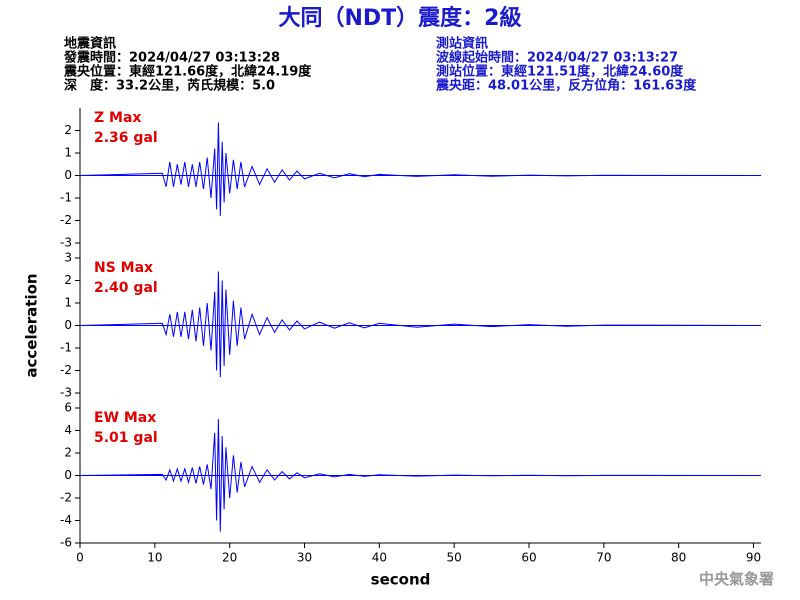  Describe the element at coordinates (462, 44) in the screenshot. I see `info-line: 測站資訊` at that location.